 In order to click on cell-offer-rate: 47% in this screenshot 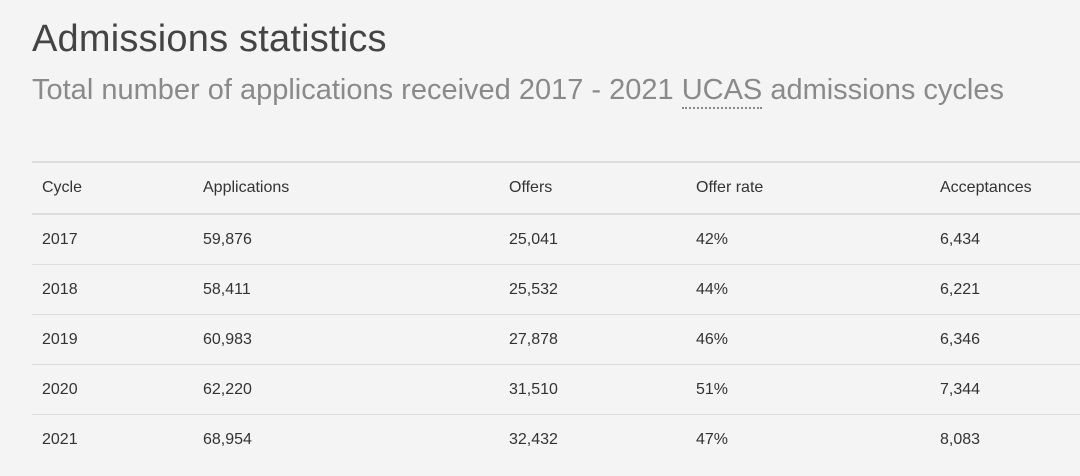, I will do `click(808, 439)`.